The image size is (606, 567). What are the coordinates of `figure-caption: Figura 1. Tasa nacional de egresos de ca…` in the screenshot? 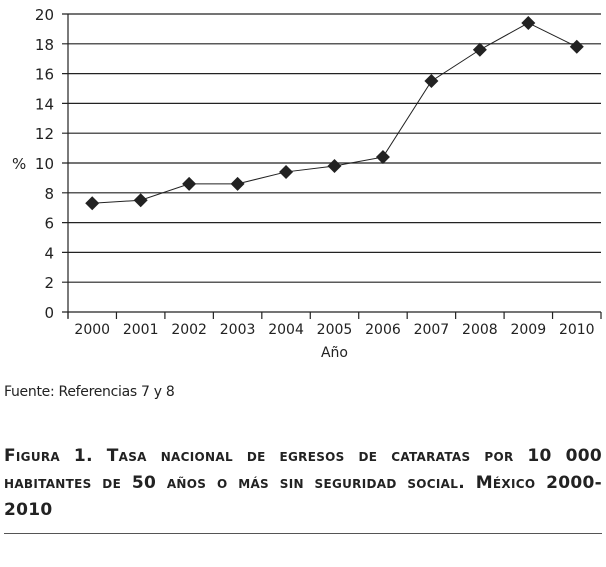 It's located at (303, 483).